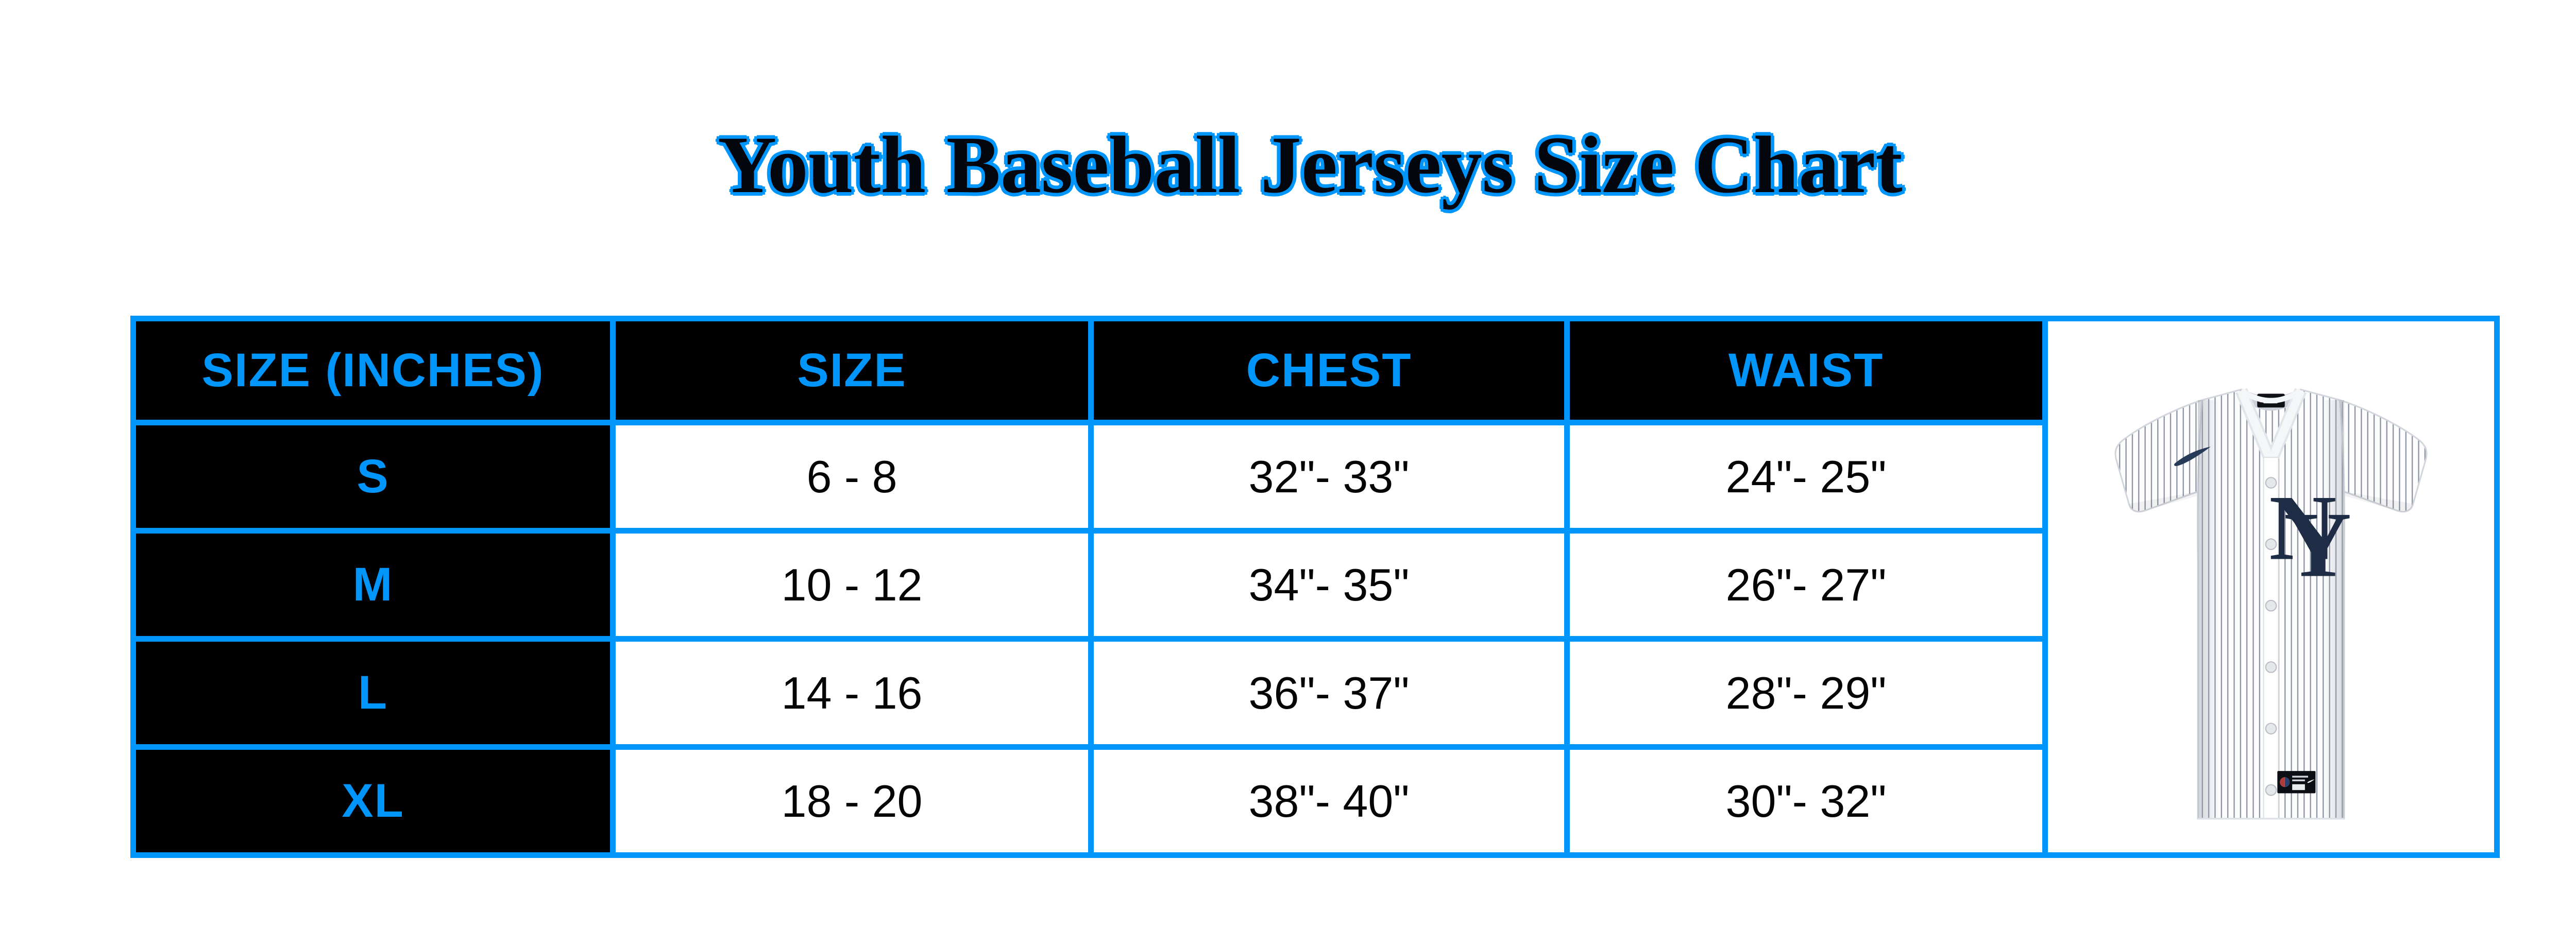  Describe the element at coordinates (1806, 693) in the screenshot. I see `cell-waist: 28"- 29"` at that location.